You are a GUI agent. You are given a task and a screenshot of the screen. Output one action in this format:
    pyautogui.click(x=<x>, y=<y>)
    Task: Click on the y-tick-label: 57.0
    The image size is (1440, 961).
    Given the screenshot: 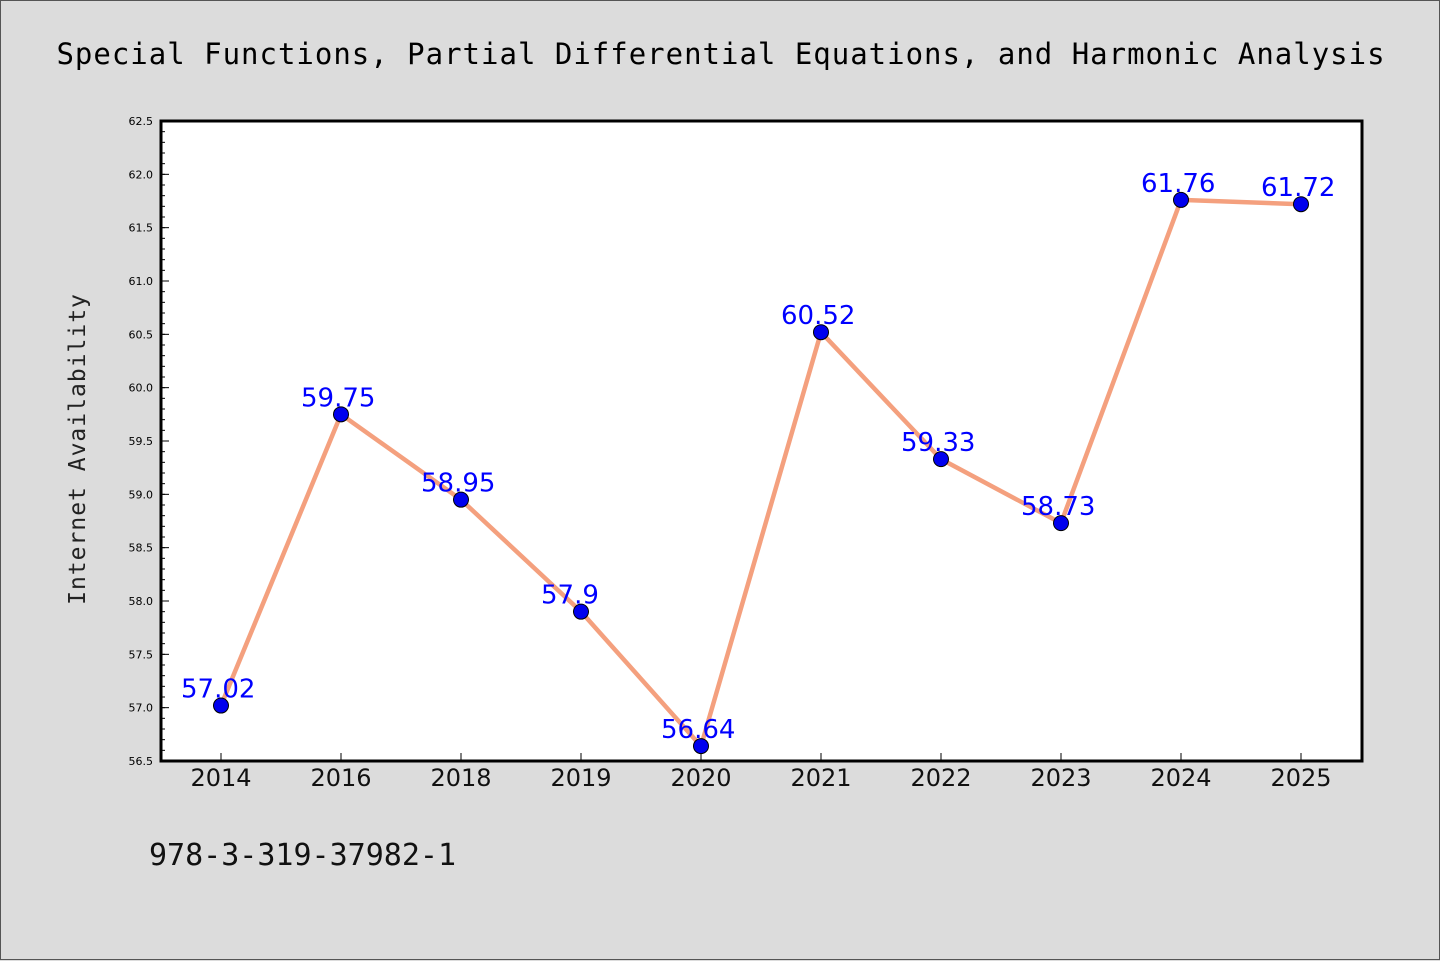 What is the action you would take?
    pyautogui.click(x=141, y=708)
    